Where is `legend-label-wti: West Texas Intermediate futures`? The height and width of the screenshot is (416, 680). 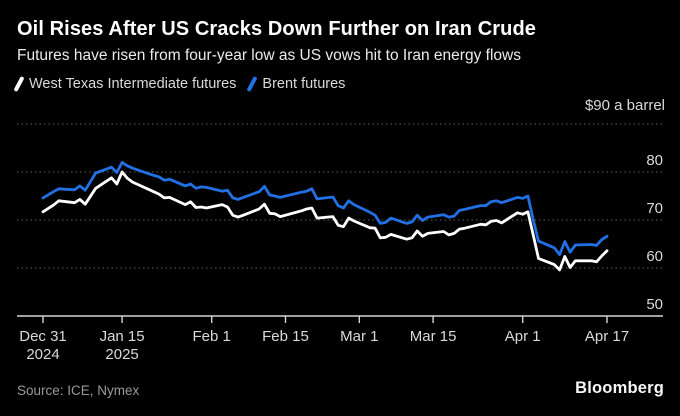
legend-label-wti: West Texas Intermediate futures is located at coordinates (133, 84).